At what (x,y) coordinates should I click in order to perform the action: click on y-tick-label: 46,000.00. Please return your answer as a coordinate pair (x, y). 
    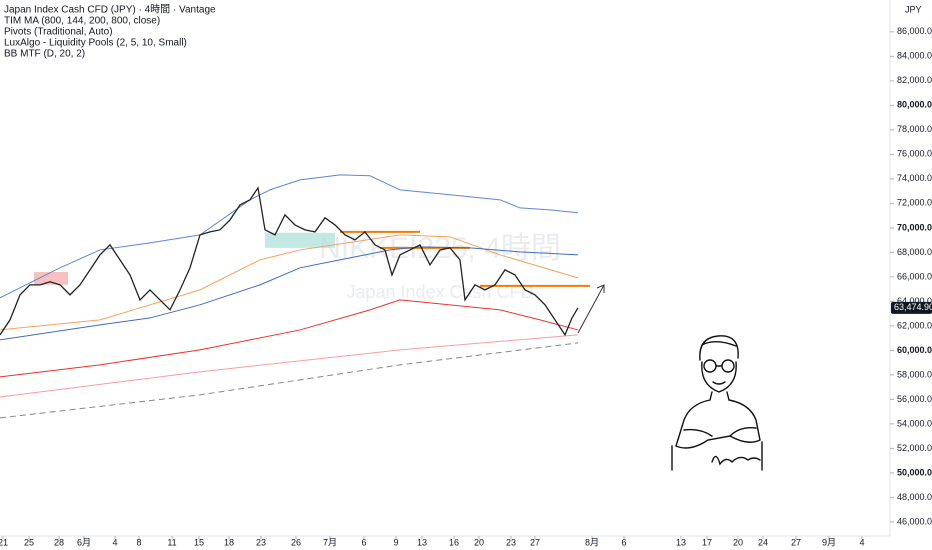
    Looking at the image, I should click on (914, 521).